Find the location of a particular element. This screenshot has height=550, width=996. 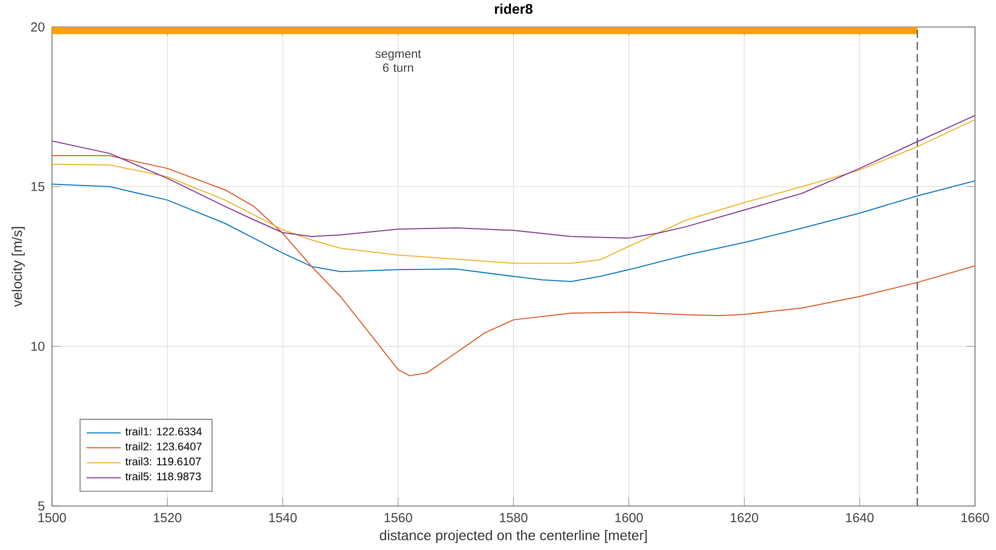

x-tick-label: 1600 is located at coordinates (629, 517).